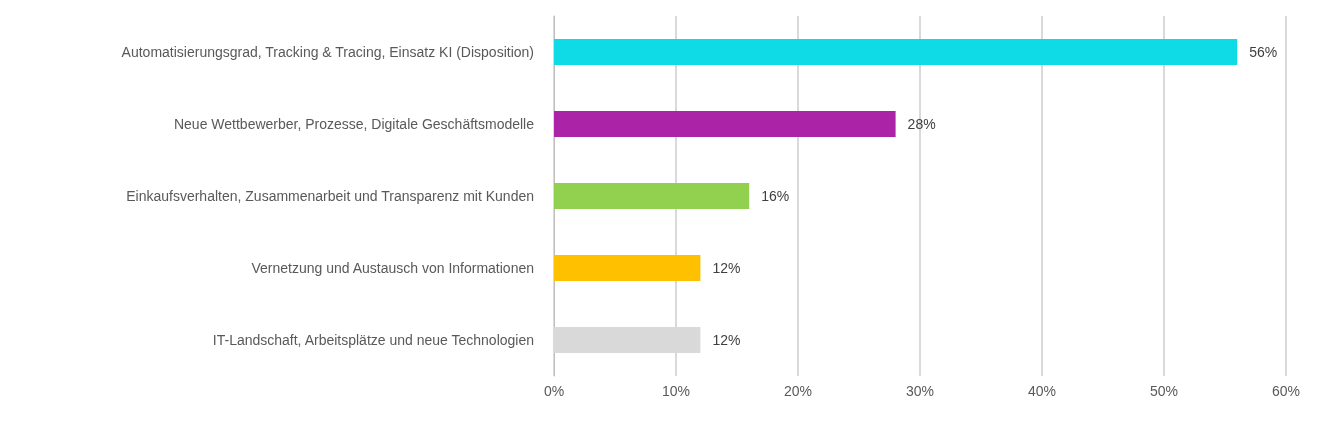  Describe the element at coordinates (920, 391) in the screenshot. I see `x-tick-label: 30%` at that location.